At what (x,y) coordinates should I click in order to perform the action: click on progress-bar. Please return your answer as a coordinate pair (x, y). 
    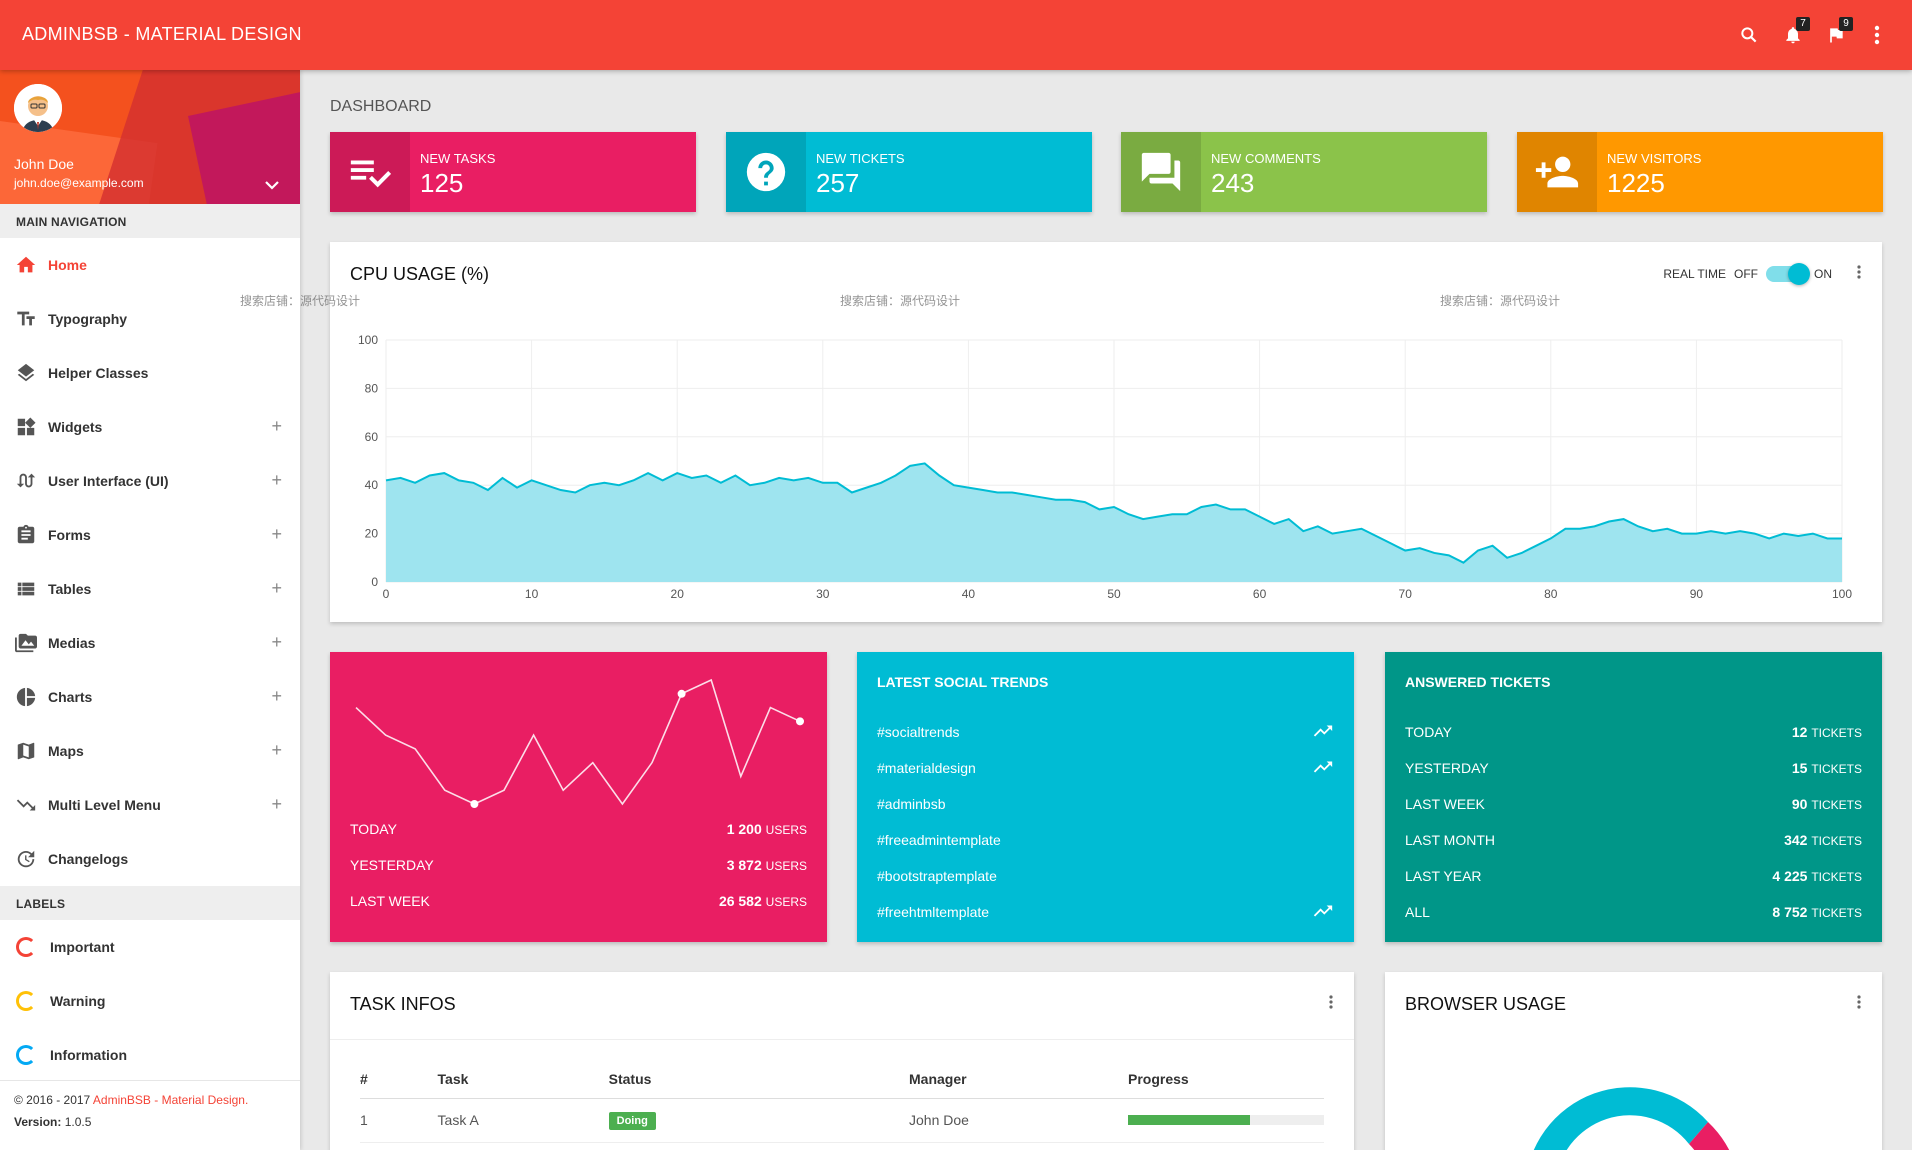
    Looking at the image, I should click on (1226, 1120).